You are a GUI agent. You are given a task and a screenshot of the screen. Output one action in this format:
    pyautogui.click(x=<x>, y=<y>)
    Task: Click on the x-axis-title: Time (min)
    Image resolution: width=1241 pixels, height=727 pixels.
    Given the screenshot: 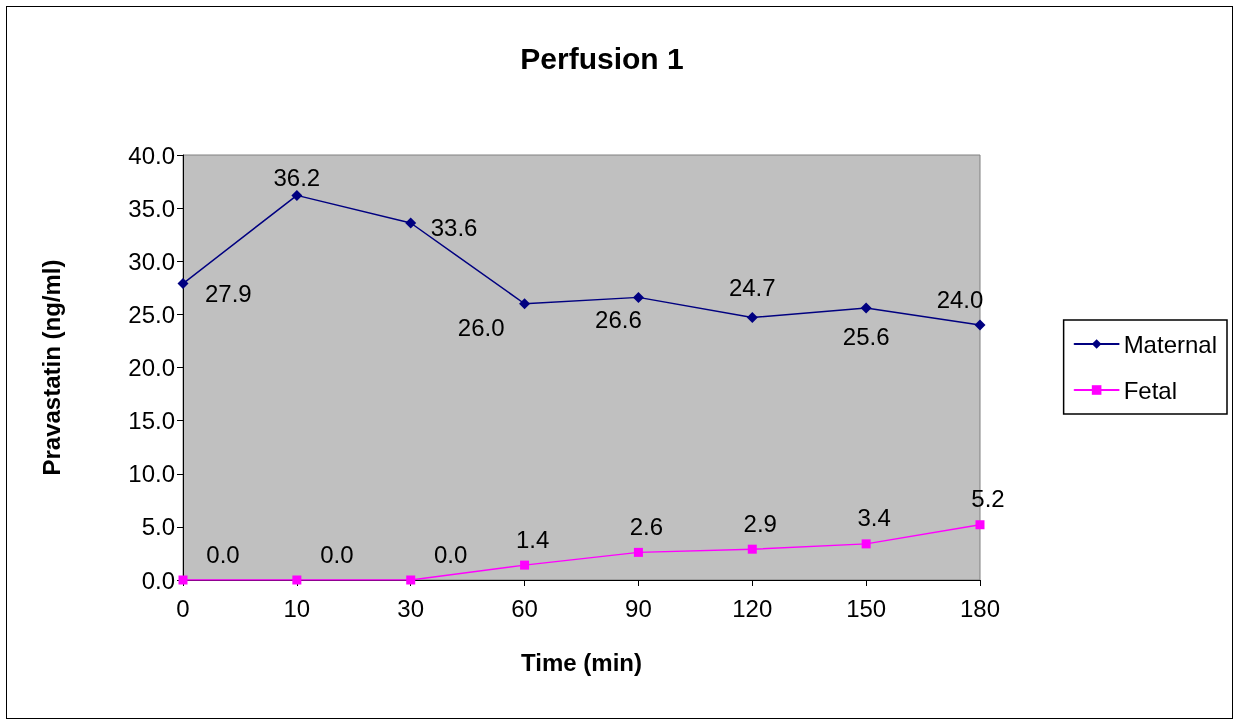 What is the action you would take?
    pyautogui.click(x=581, y=662)
    